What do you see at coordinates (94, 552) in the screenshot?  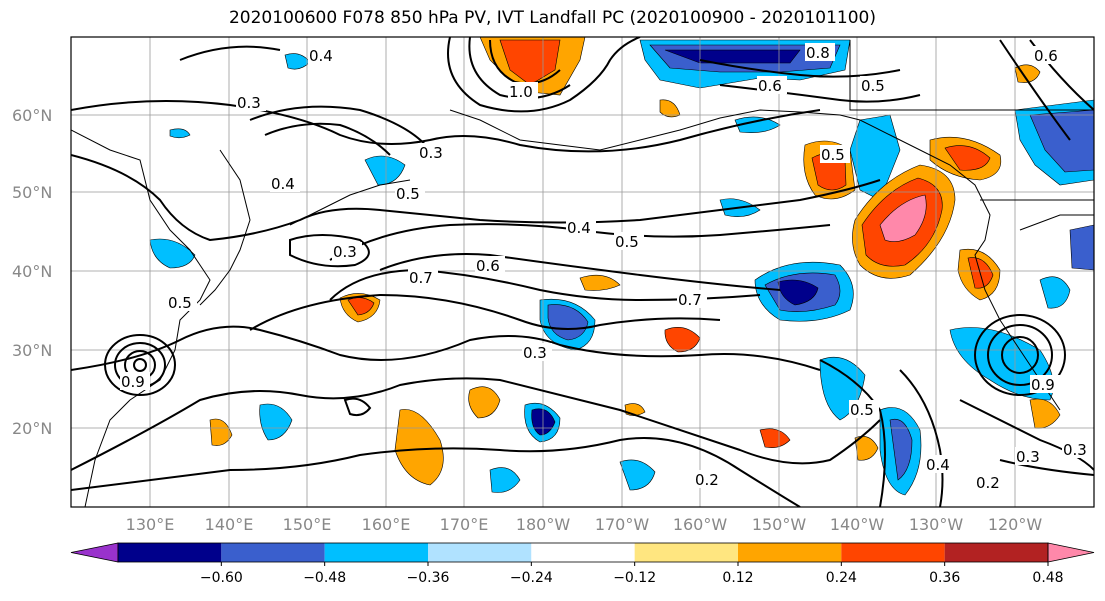 I see `colorbar-extend-low` at bounding box center [94, 552].